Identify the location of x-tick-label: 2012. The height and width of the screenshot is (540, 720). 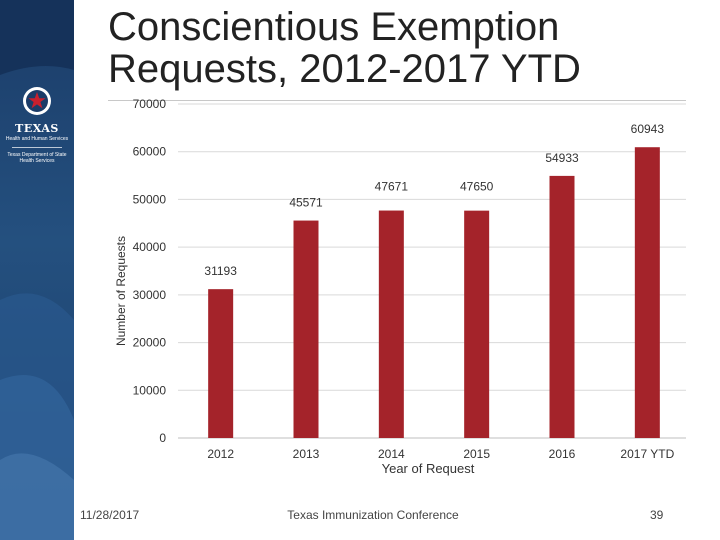
(220, 454).